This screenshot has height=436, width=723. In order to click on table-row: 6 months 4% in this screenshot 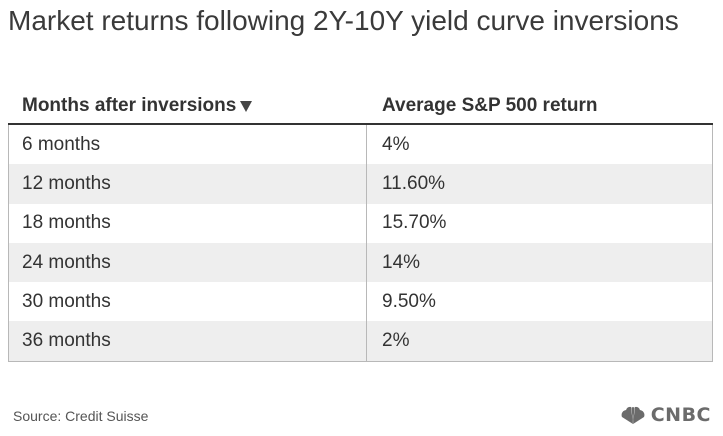, I will do `click(360, 145)`.